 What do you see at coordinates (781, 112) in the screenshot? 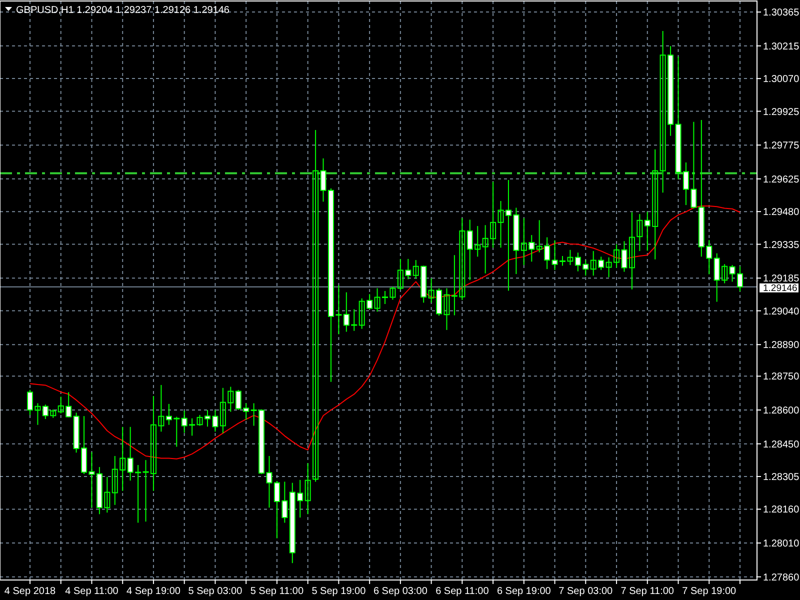
I see `y-tick-label: 1.29925` at bounding box center [781, 112].